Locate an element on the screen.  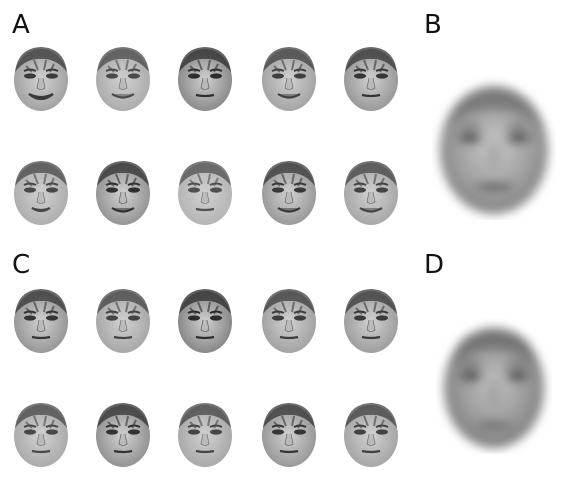
panel-label-a: A is located at coordinates (21, 25).